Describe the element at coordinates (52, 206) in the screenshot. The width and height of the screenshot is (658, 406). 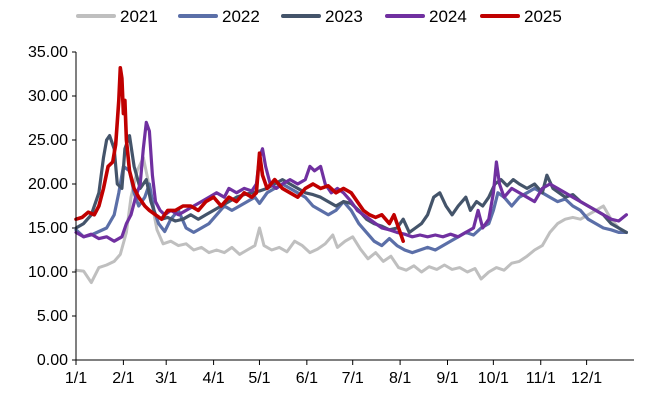
I see `y-axis-ticks: 0.00 5.00 10.00 15.00 20.00 25.00 30.00 35.00` at that location.